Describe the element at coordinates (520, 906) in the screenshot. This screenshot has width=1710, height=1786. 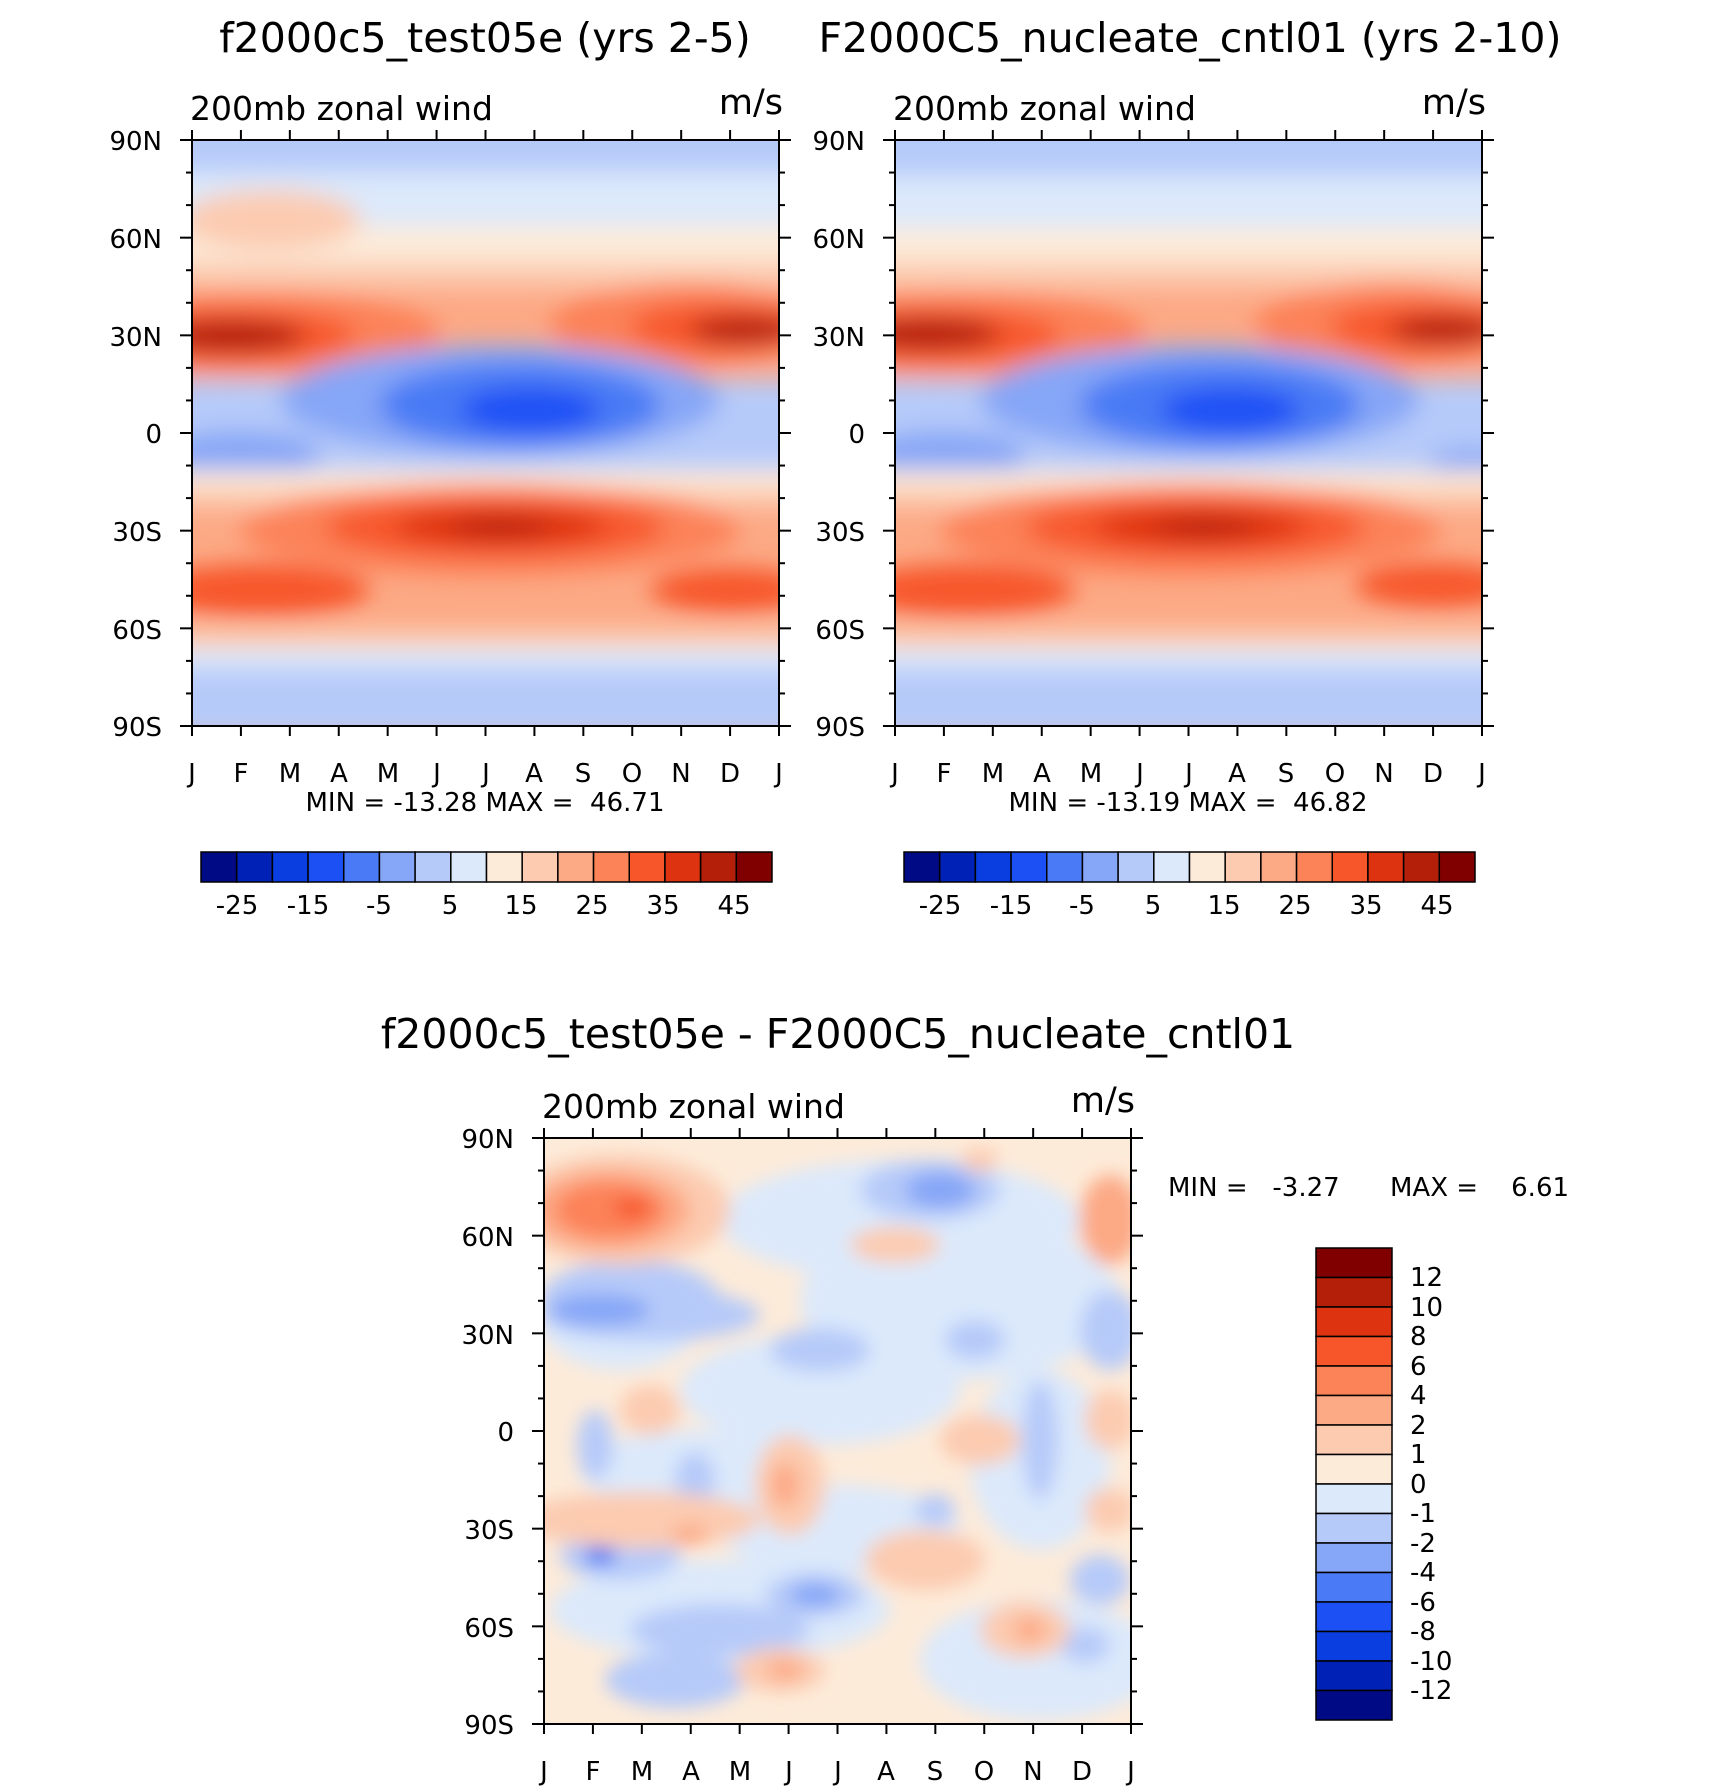
I see `panel1-colorbar-label: 15` at that location.